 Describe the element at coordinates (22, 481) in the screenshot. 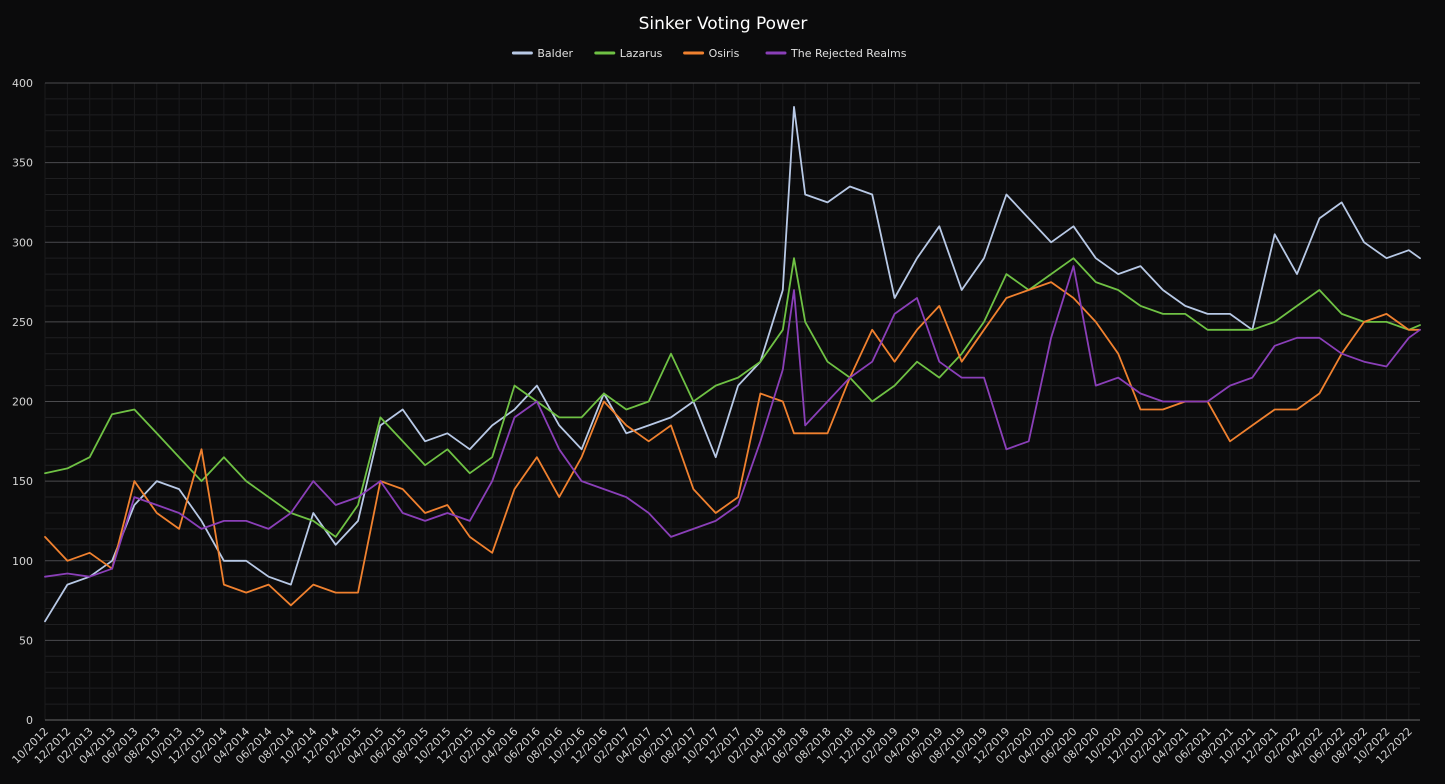

I see `y-tick-label: 150` at that location.